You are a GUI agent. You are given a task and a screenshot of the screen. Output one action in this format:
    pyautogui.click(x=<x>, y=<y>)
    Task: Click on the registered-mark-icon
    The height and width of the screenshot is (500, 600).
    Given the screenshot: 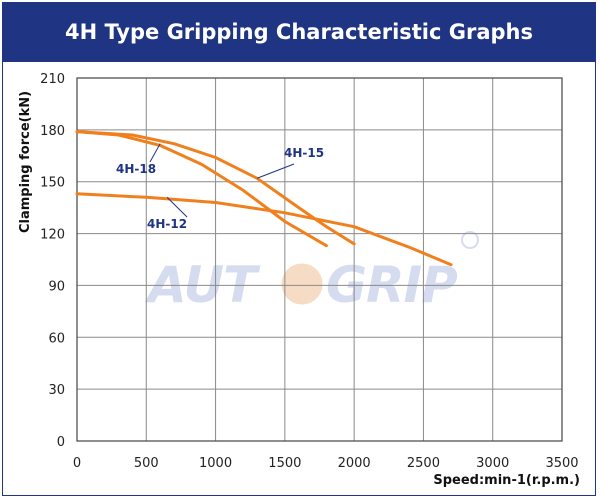 What is the action you would take?
    pyautogui.click(x=470, y=240)
    